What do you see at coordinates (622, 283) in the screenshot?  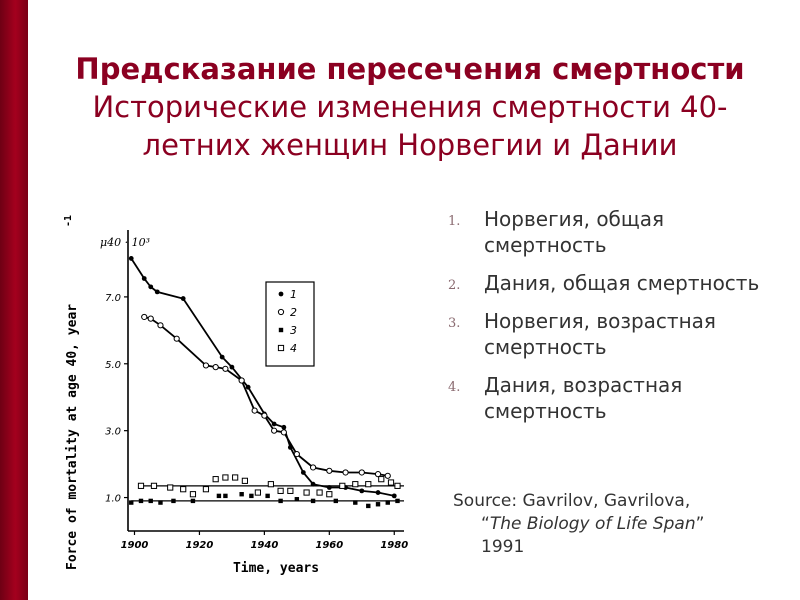 I see `legend-text: Дания, общая смертность` at bounding box center [622, 283].